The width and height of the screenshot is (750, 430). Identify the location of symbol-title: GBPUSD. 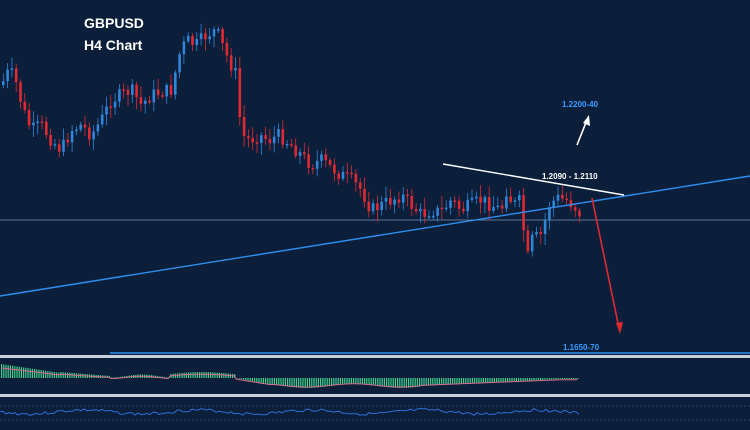
(114, 23).